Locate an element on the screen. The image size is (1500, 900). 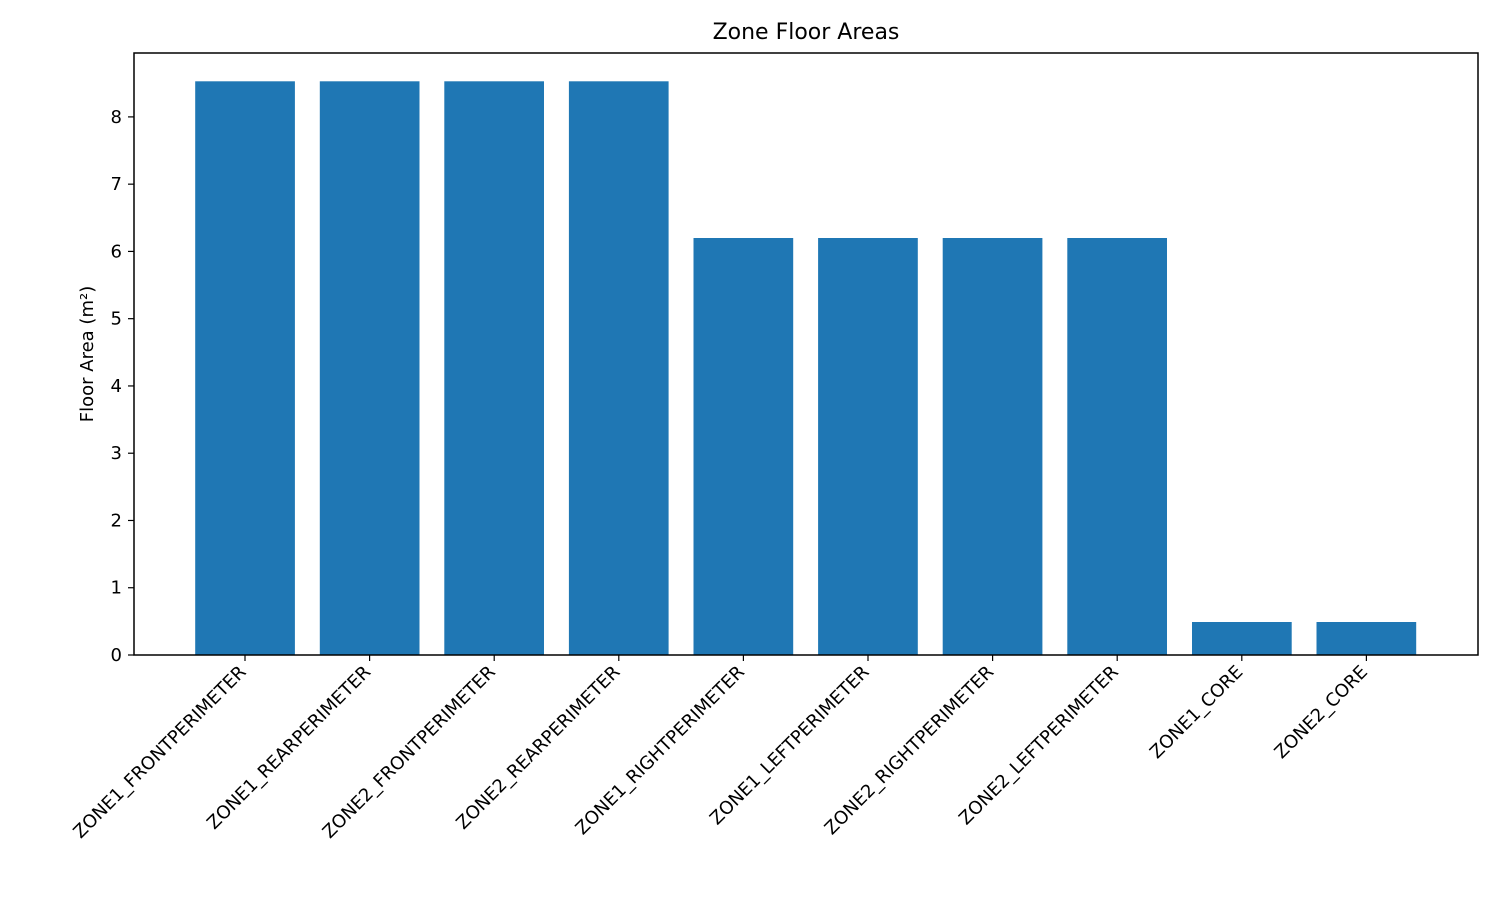
y-tick-label: 5 is located at coordinates (116, 319).